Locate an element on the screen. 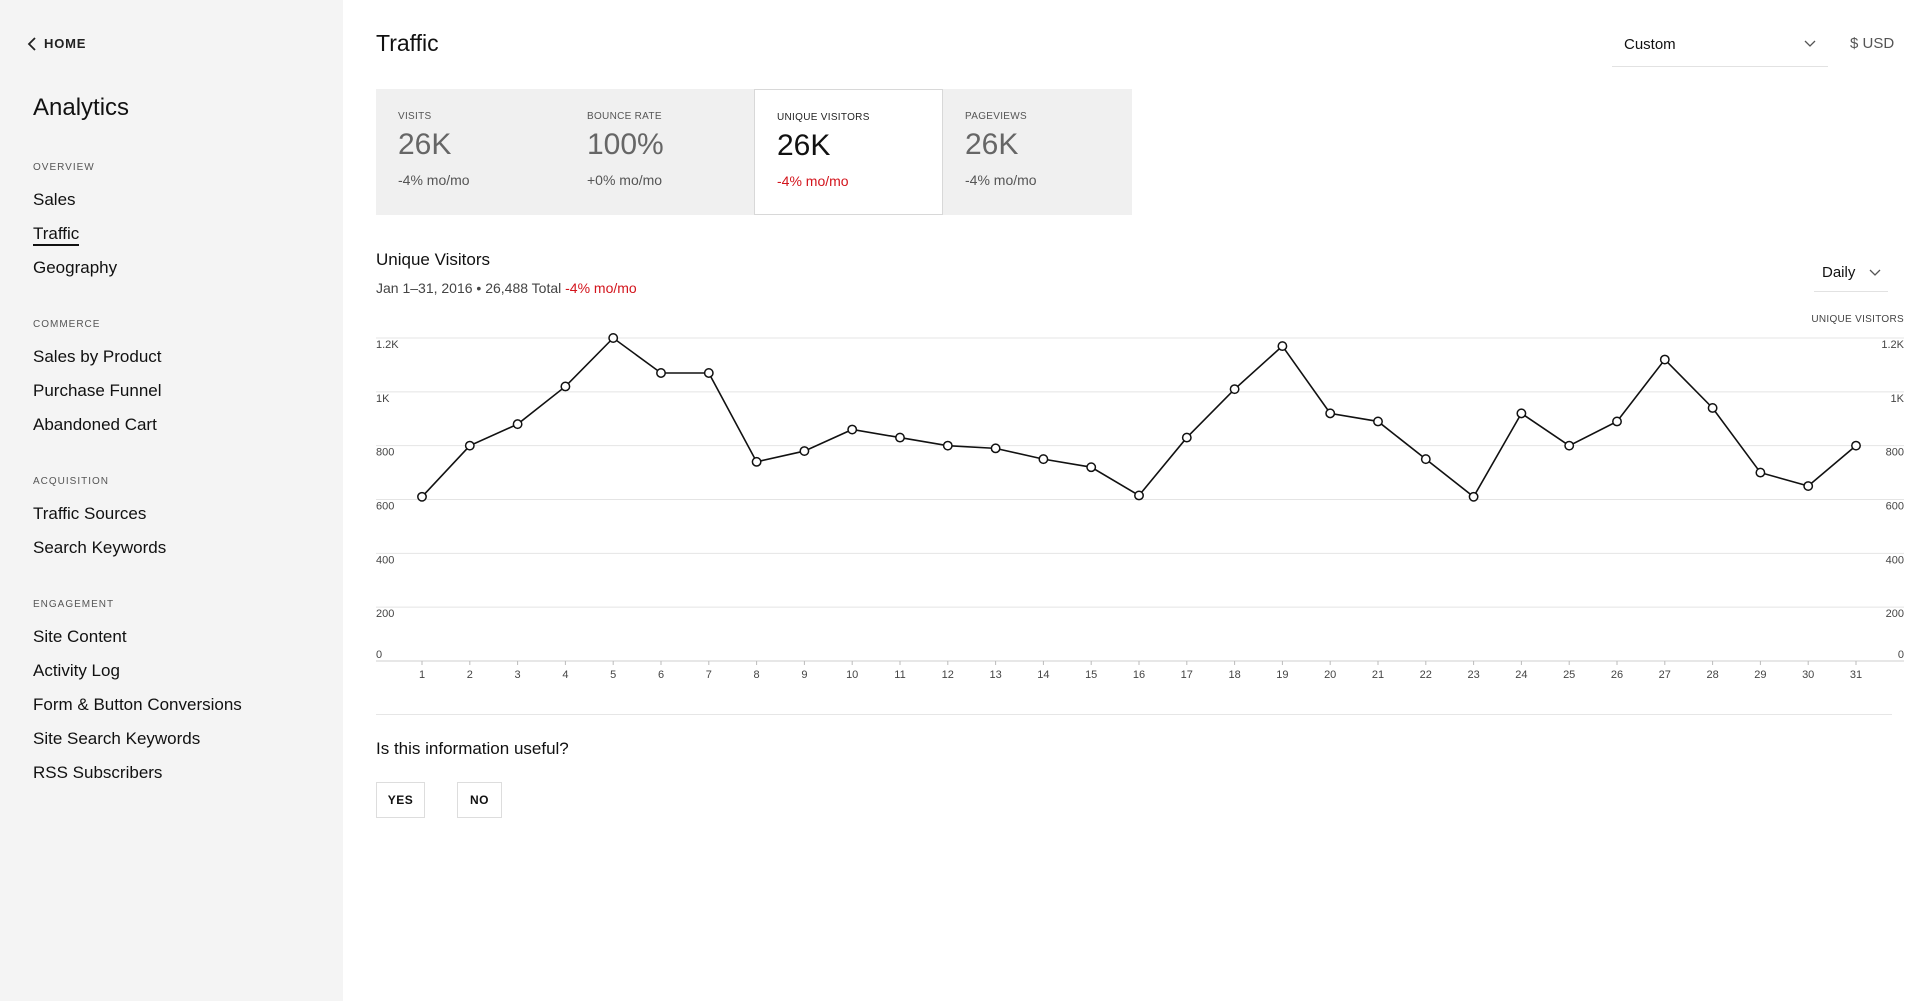 This screenshot has height=1001, width=1920. interval-select: Daily is located at coordinates (1851, 273).